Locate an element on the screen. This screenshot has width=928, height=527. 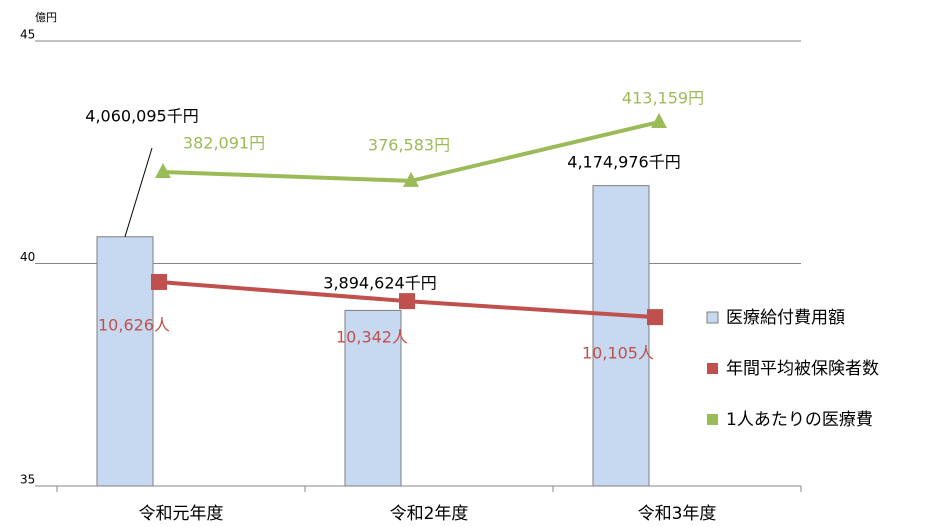
data-label: 10,105人 is located at coordinates (618, 353).